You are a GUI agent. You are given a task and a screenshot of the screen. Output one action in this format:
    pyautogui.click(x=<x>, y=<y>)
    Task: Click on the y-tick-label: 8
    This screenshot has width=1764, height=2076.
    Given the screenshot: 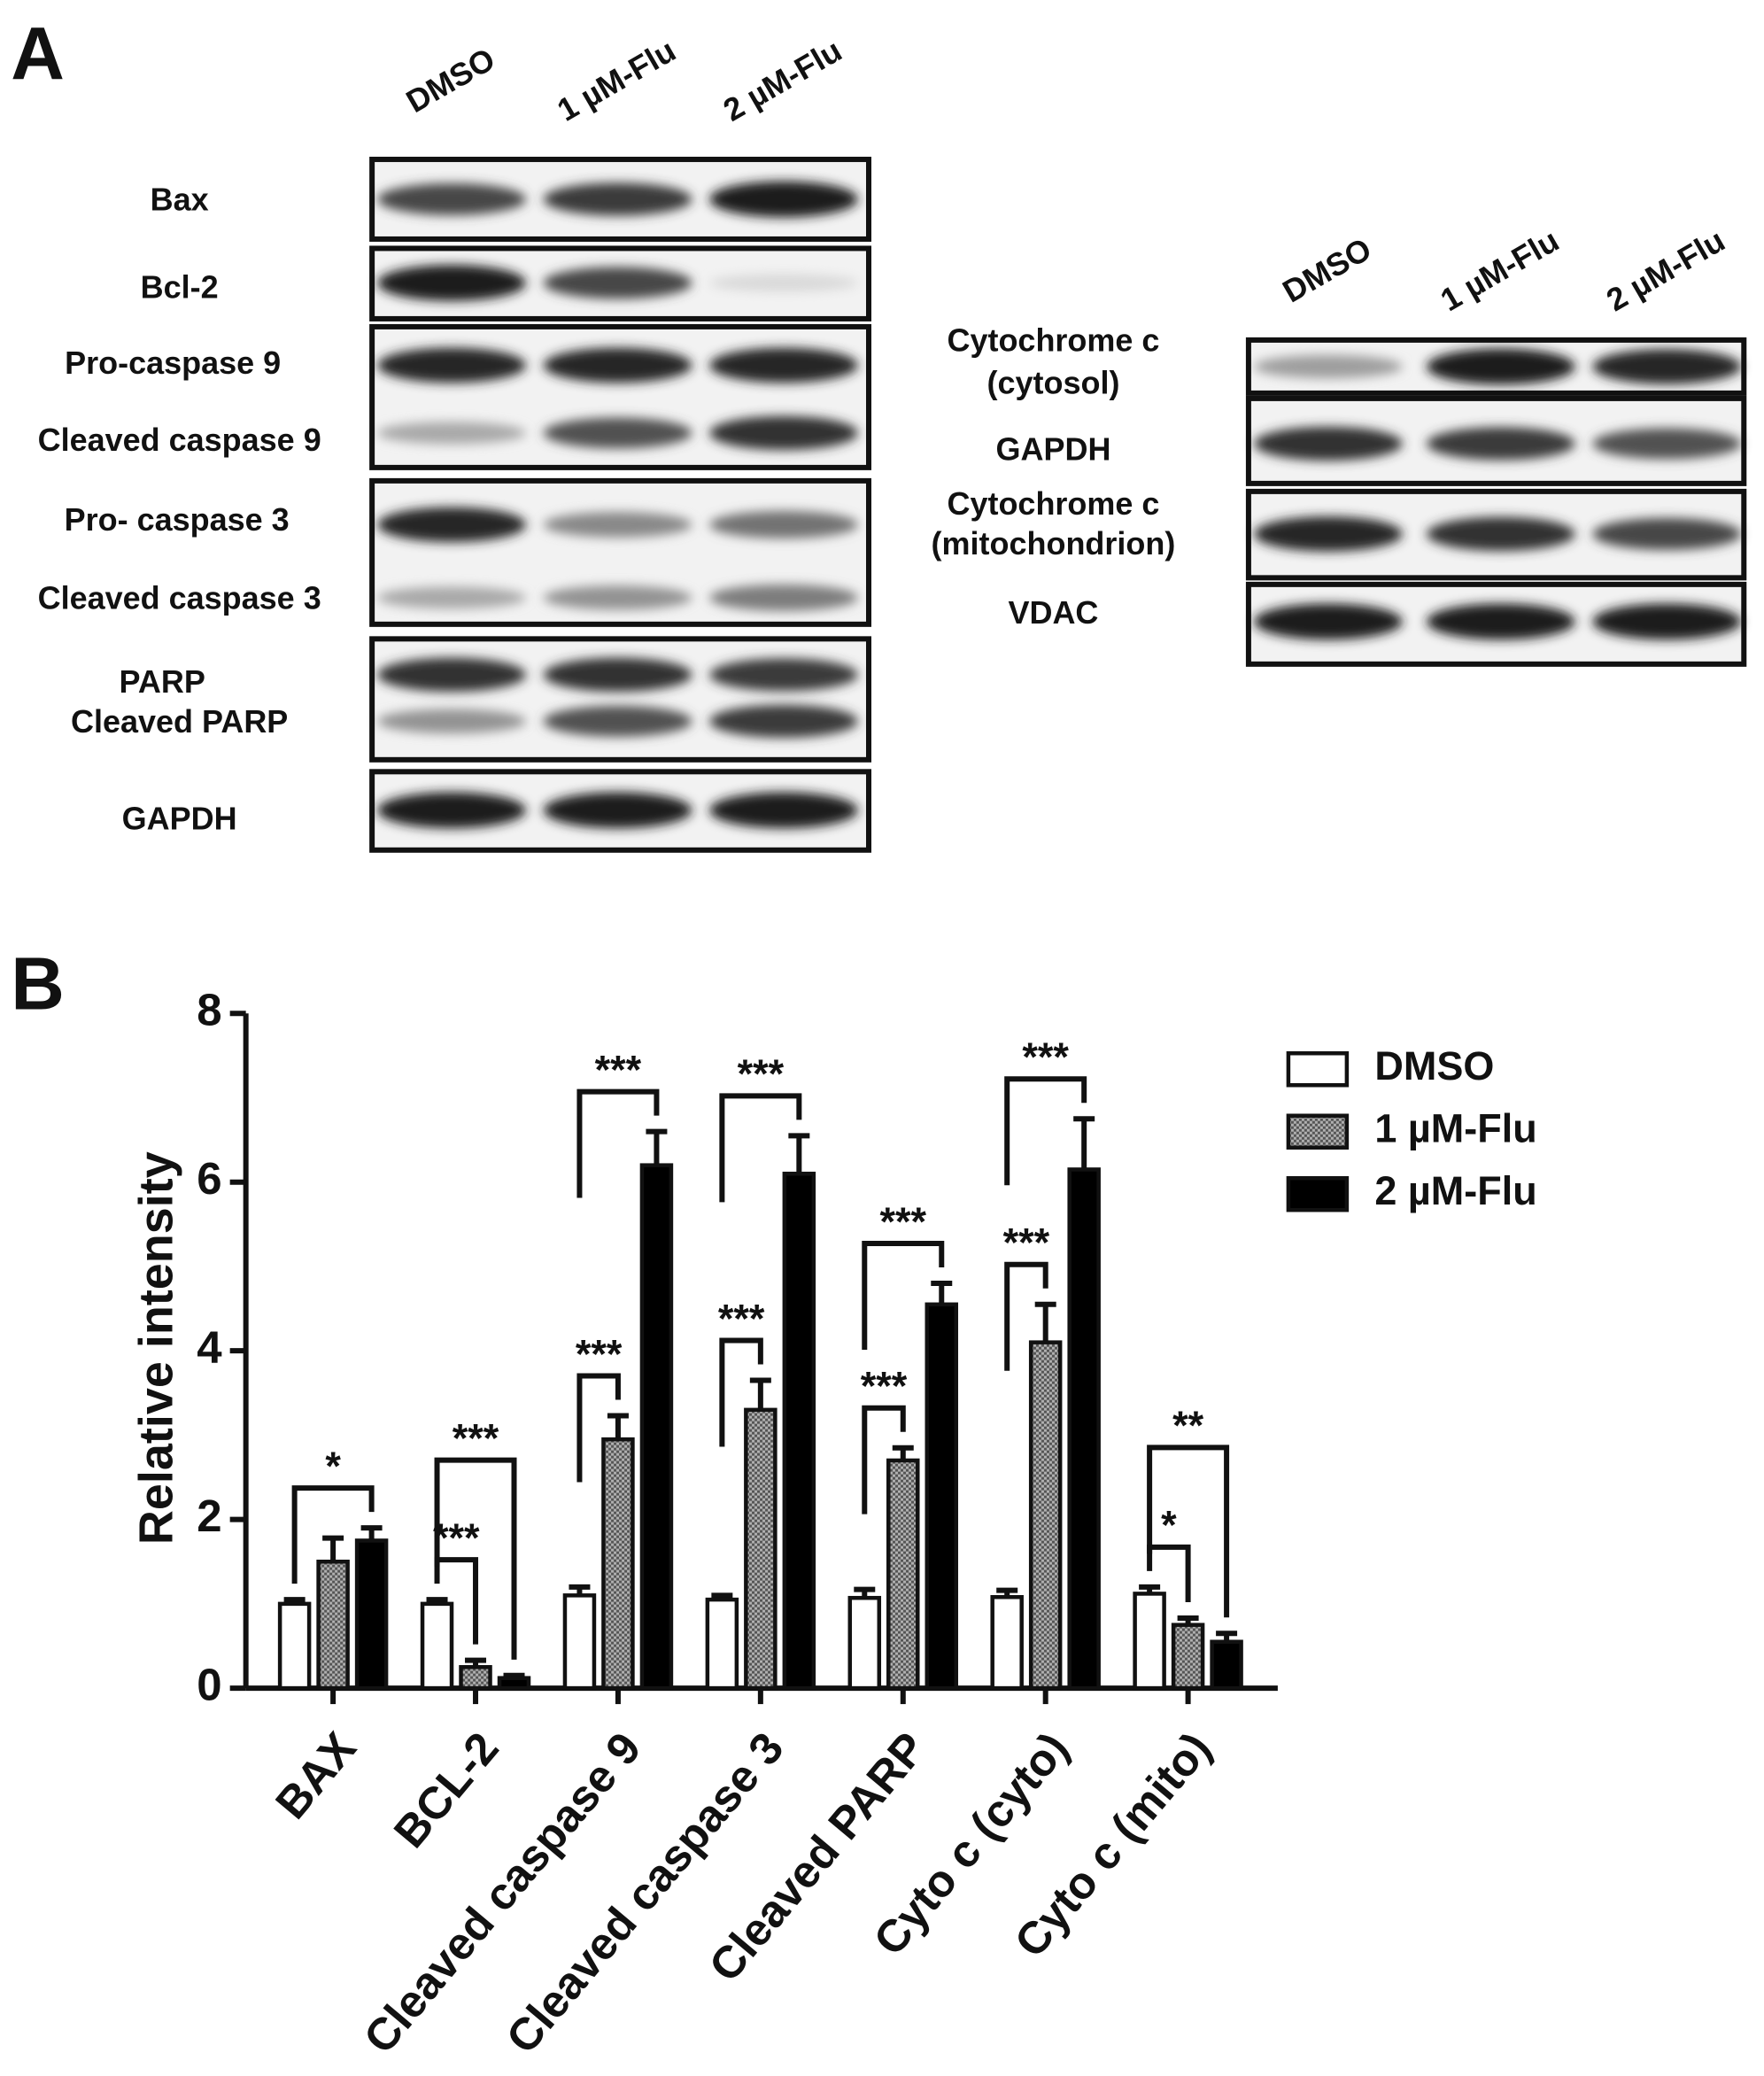 What is the action you would take?
    pyautogui.click(x=209, y=1010)
    